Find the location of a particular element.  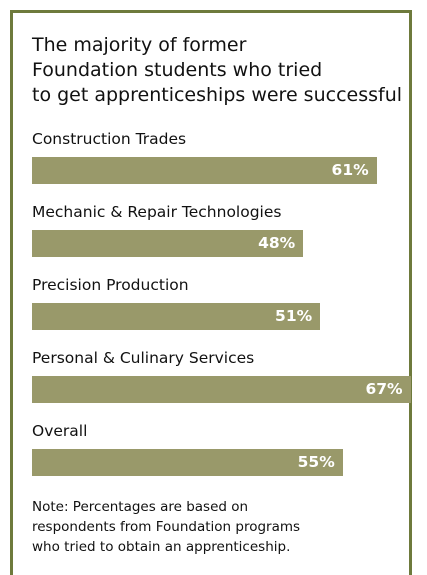

chart-title: Foundation students who tried is located at coordinates (177, 70).